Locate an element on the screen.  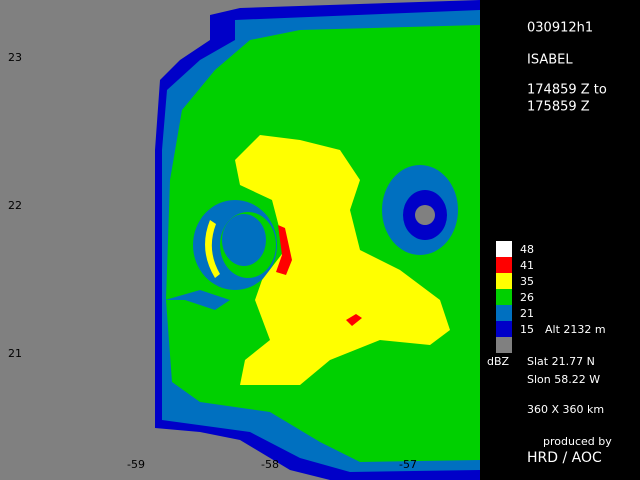
credit-line: produced by is located at coordinates (577, 441).